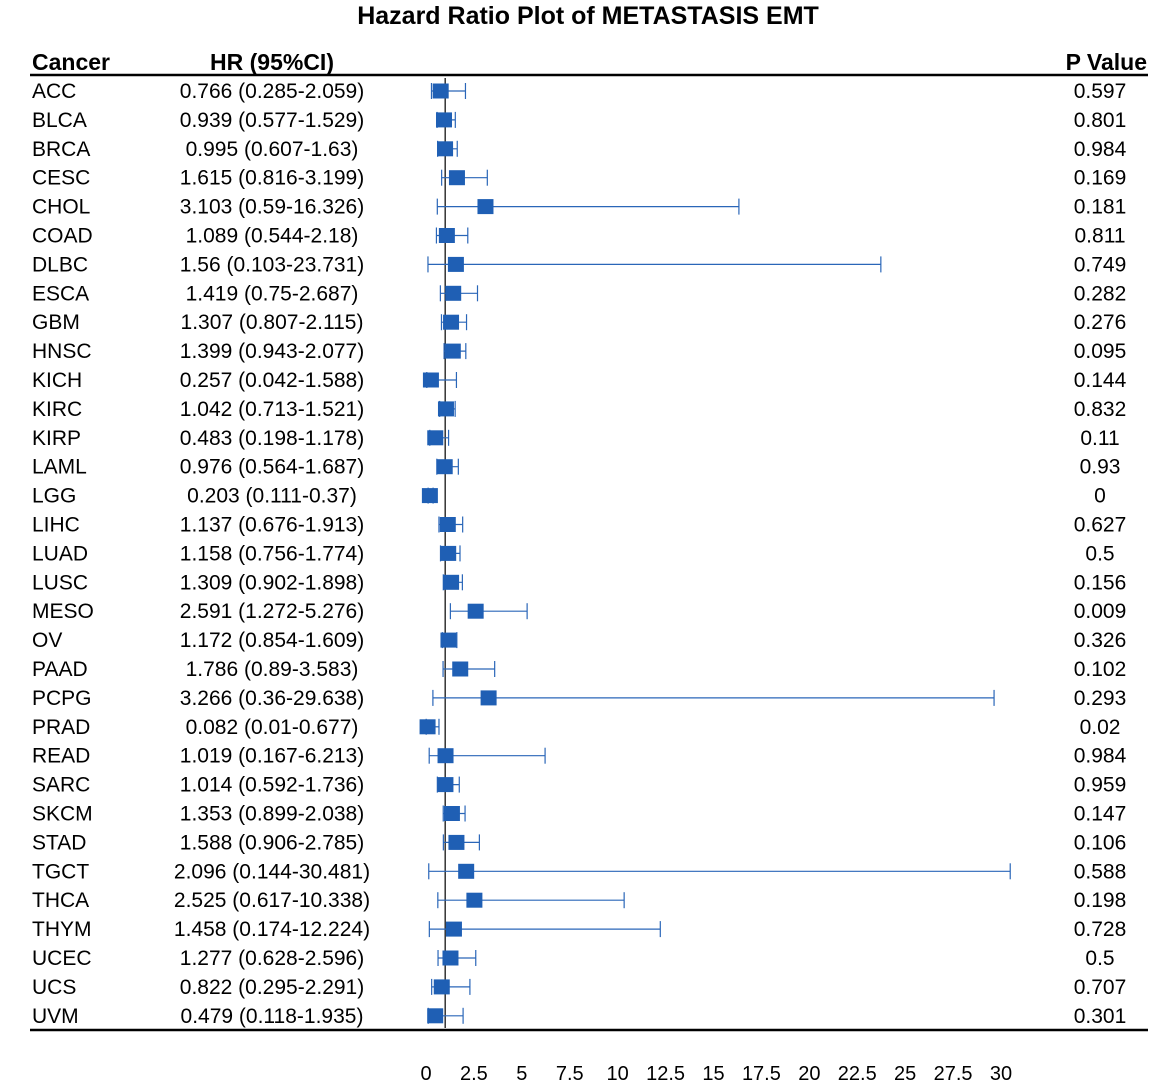 The height and width of the screenshot is (1090, 1176). What do you see at coordinates (579, 640) in the screenshot?
I see `row-ov: OV 1.172 (0.854-1.609) 0.326` at bounding box center [579, 640].